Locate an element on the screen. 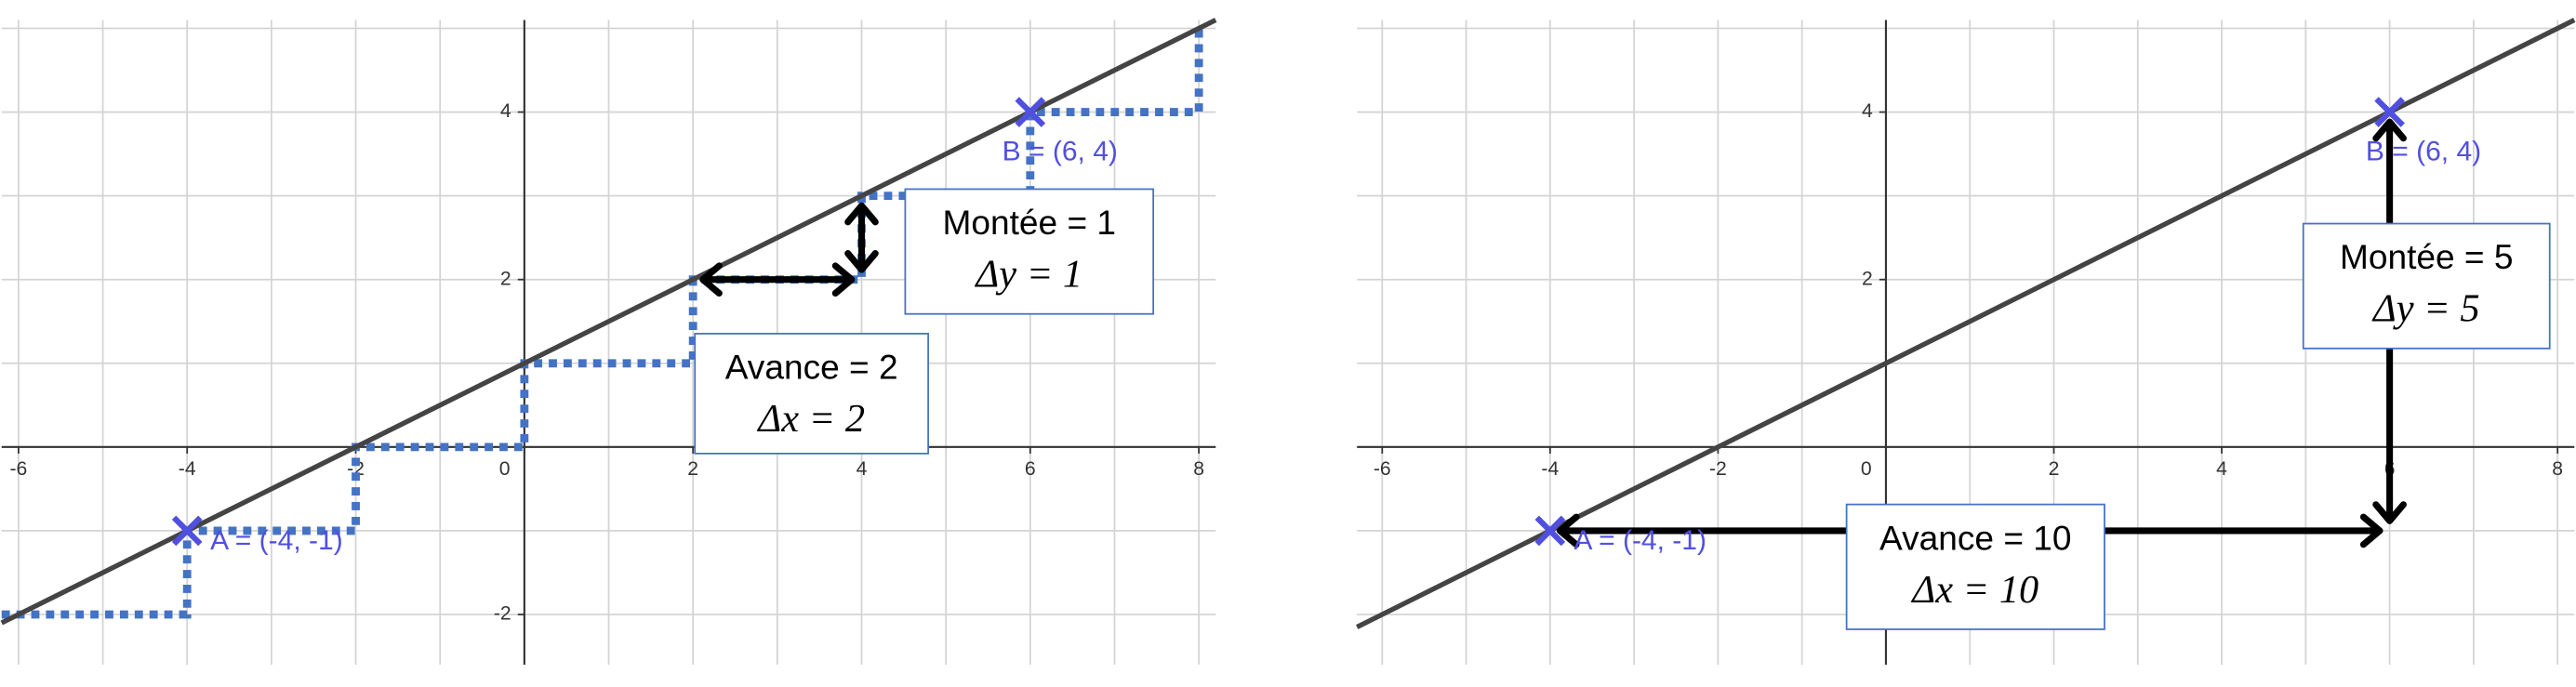 This screenshot has height=687, width=2576. y-tick-label: -2 is located at coordinates (502, 614).